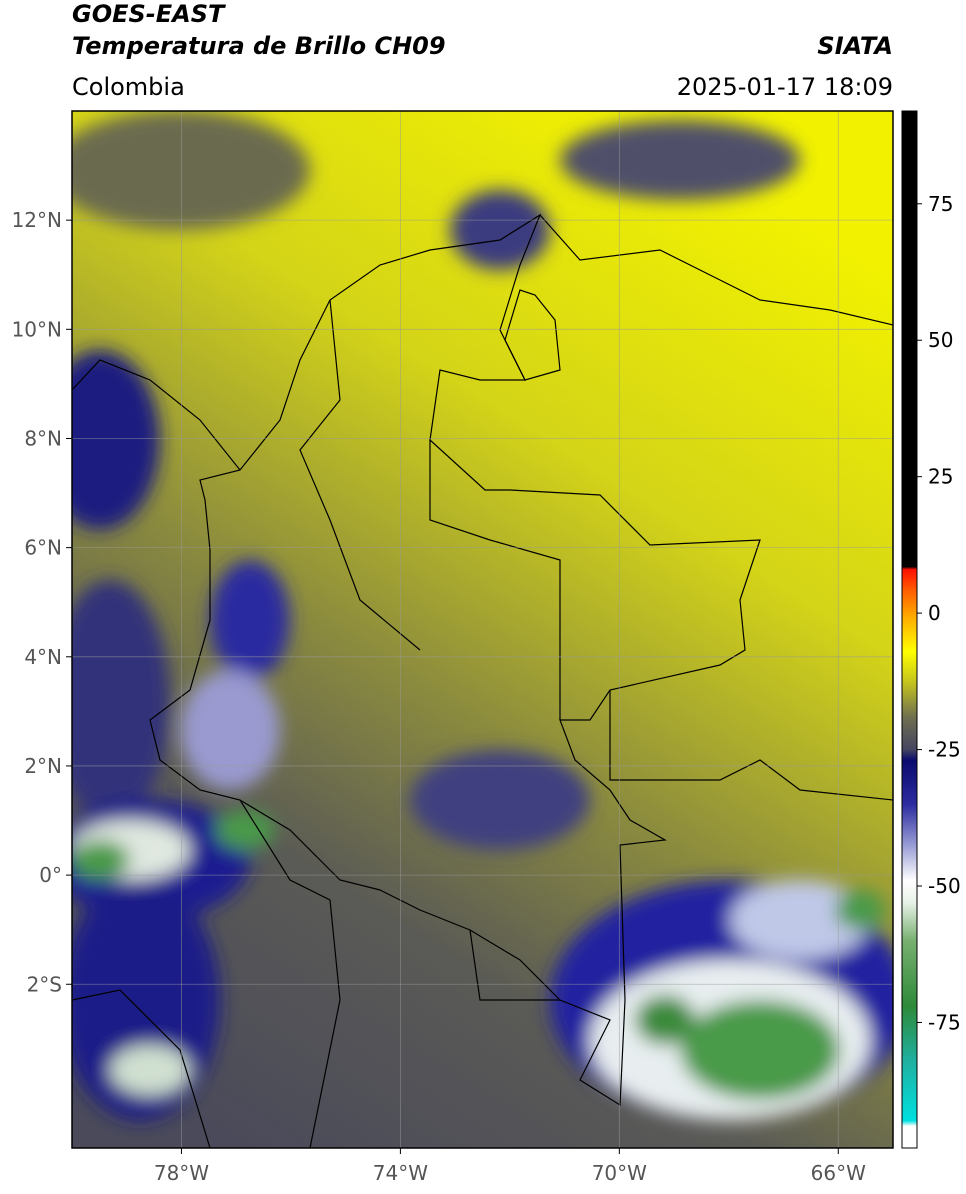  I want to click on x-tick-label: 70°W, so click(619, 1173).